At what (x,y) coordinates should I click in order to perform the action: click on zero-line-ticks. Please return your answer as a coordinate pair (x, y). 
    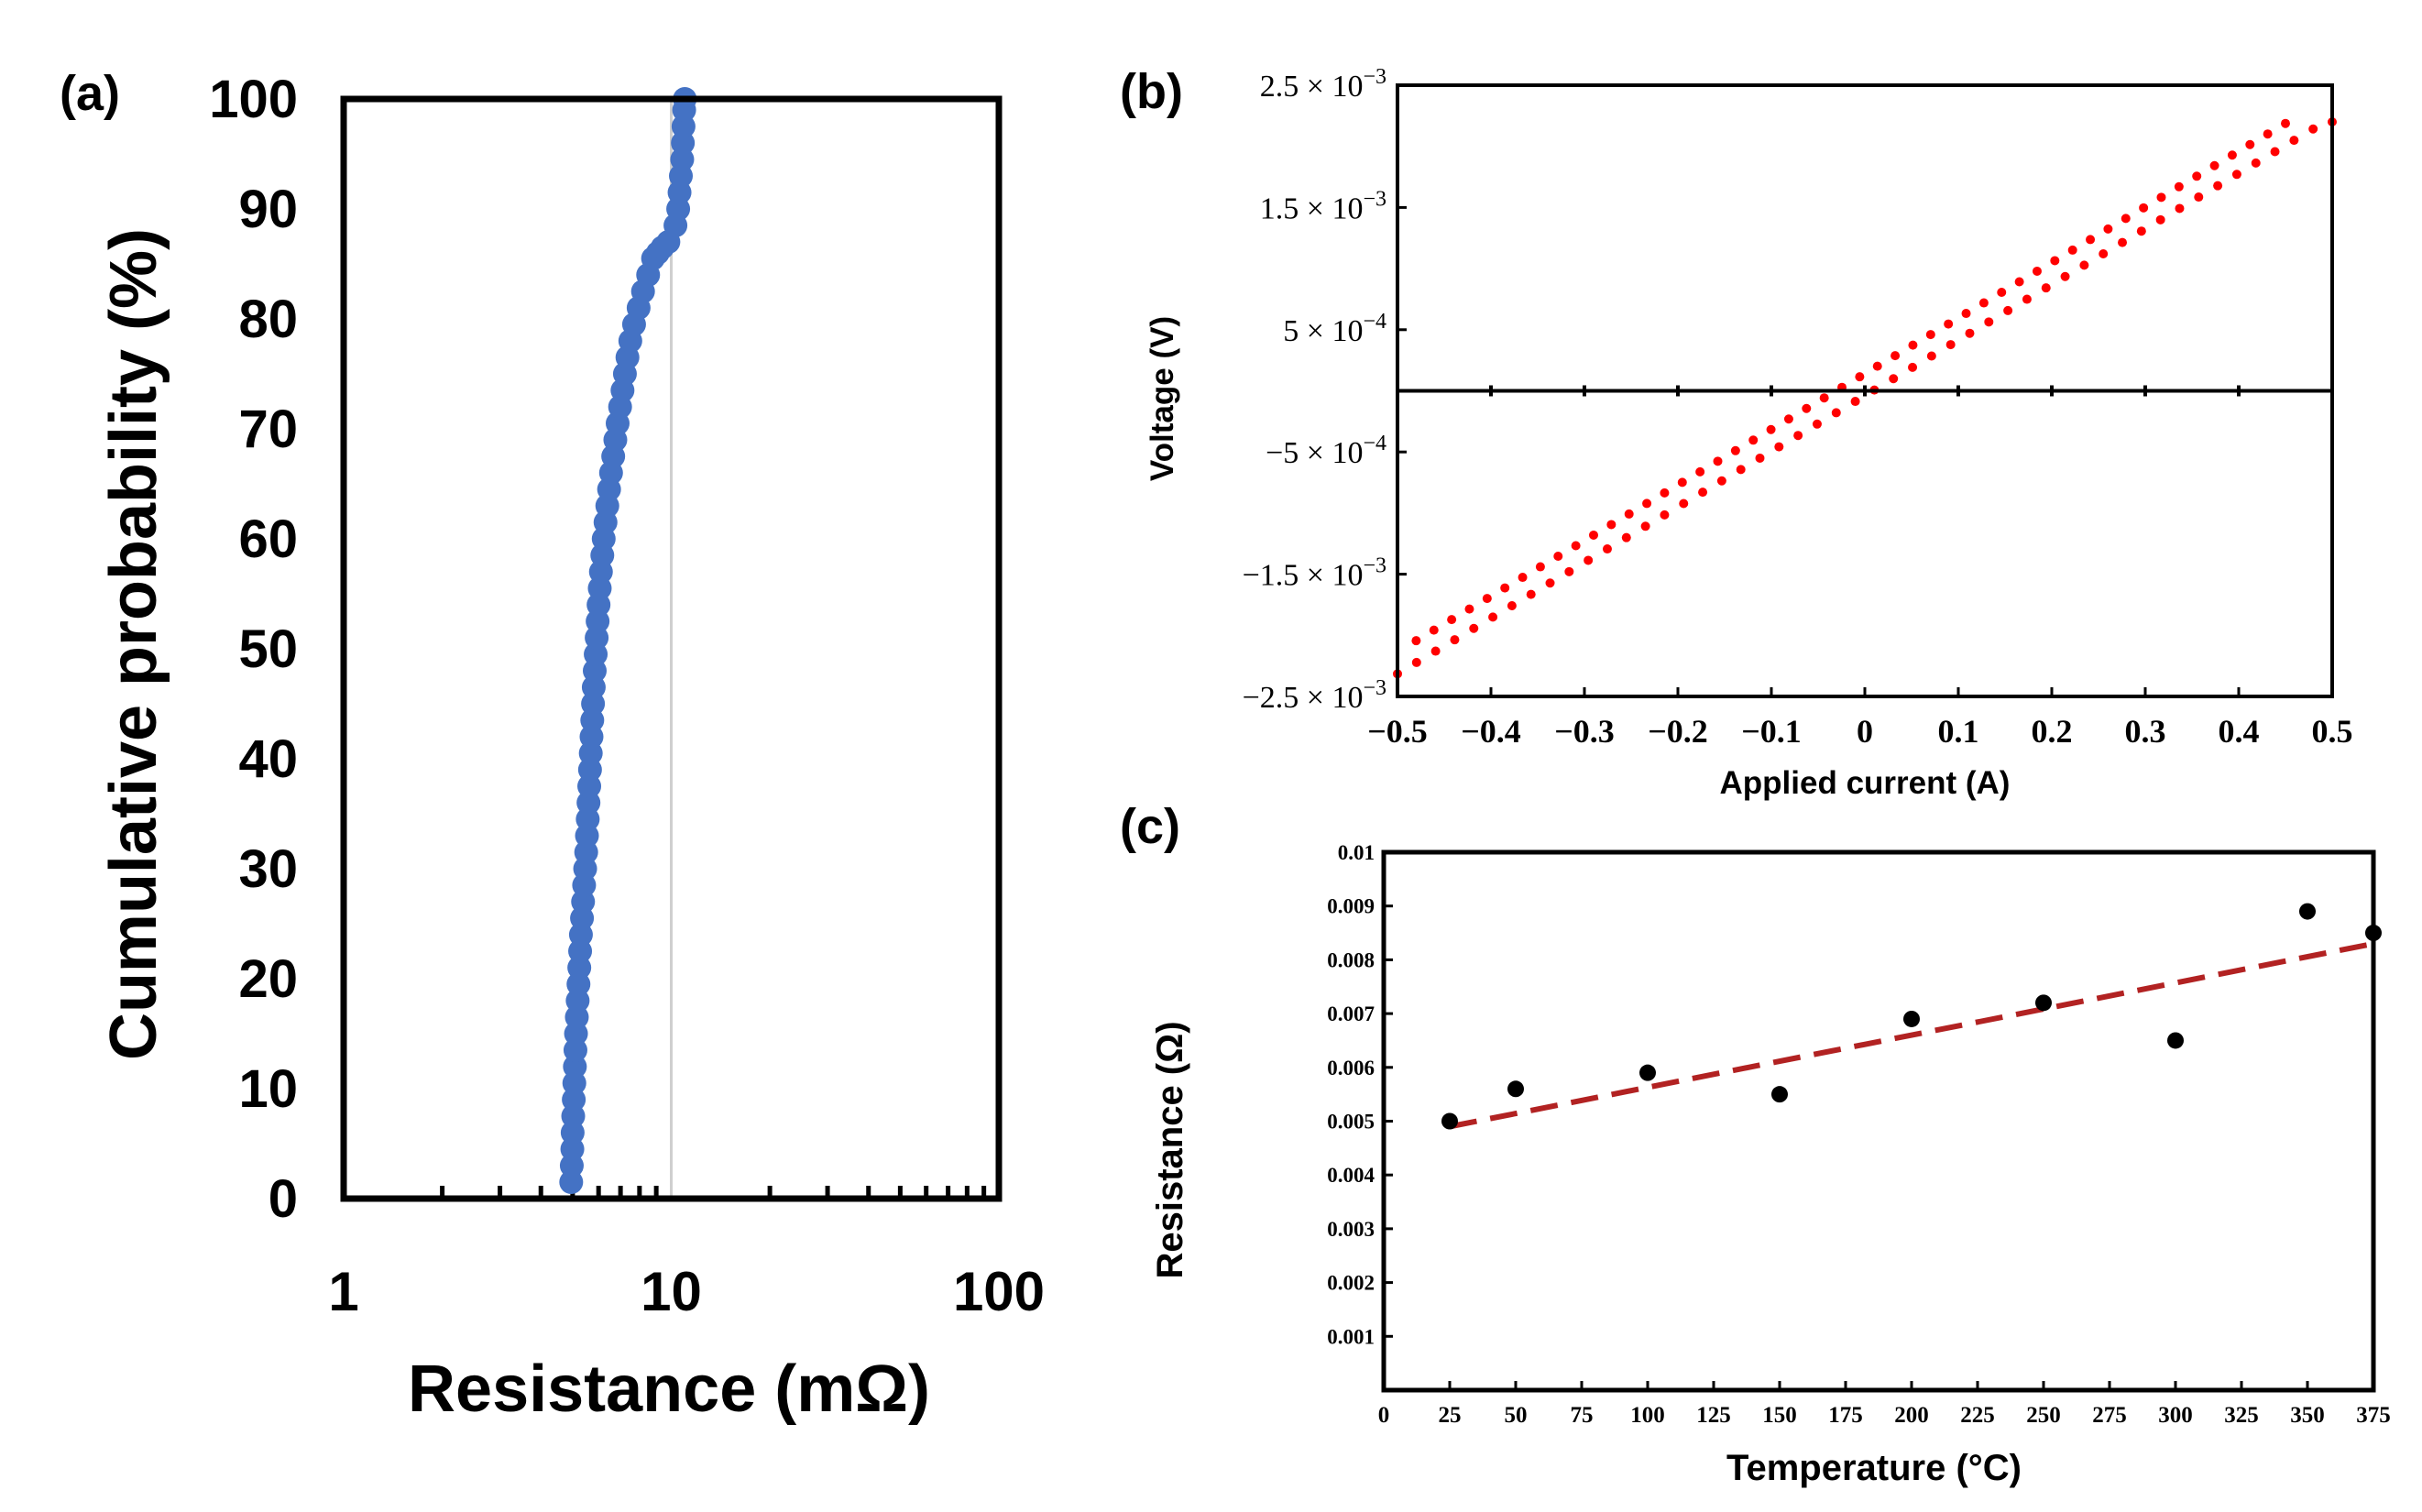
    Looking at the image, I should click on (1865, 391).